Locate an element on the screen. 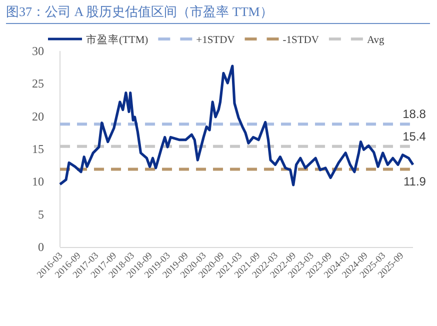  annotation: 11.9 is located at coordinates (414, 181).